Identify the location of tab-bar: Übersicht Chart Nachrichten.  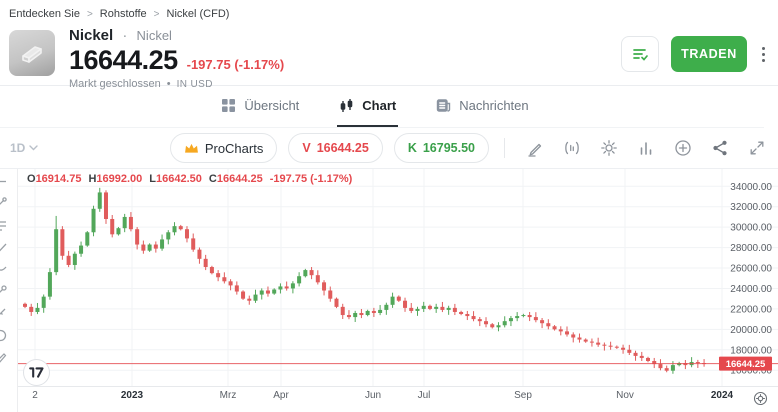
(382, 107).